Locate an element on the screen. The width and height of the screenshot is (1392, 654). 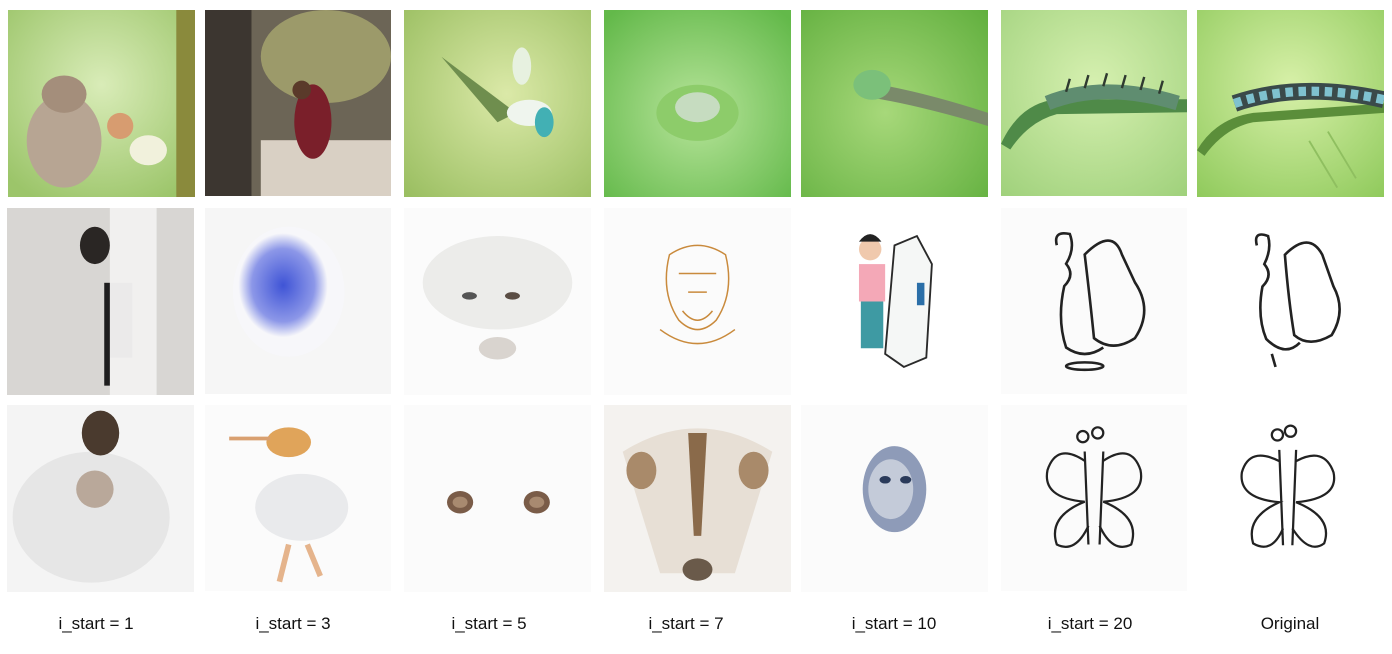
column-label: i_start = 20 is located at coordinates (1090, 623).